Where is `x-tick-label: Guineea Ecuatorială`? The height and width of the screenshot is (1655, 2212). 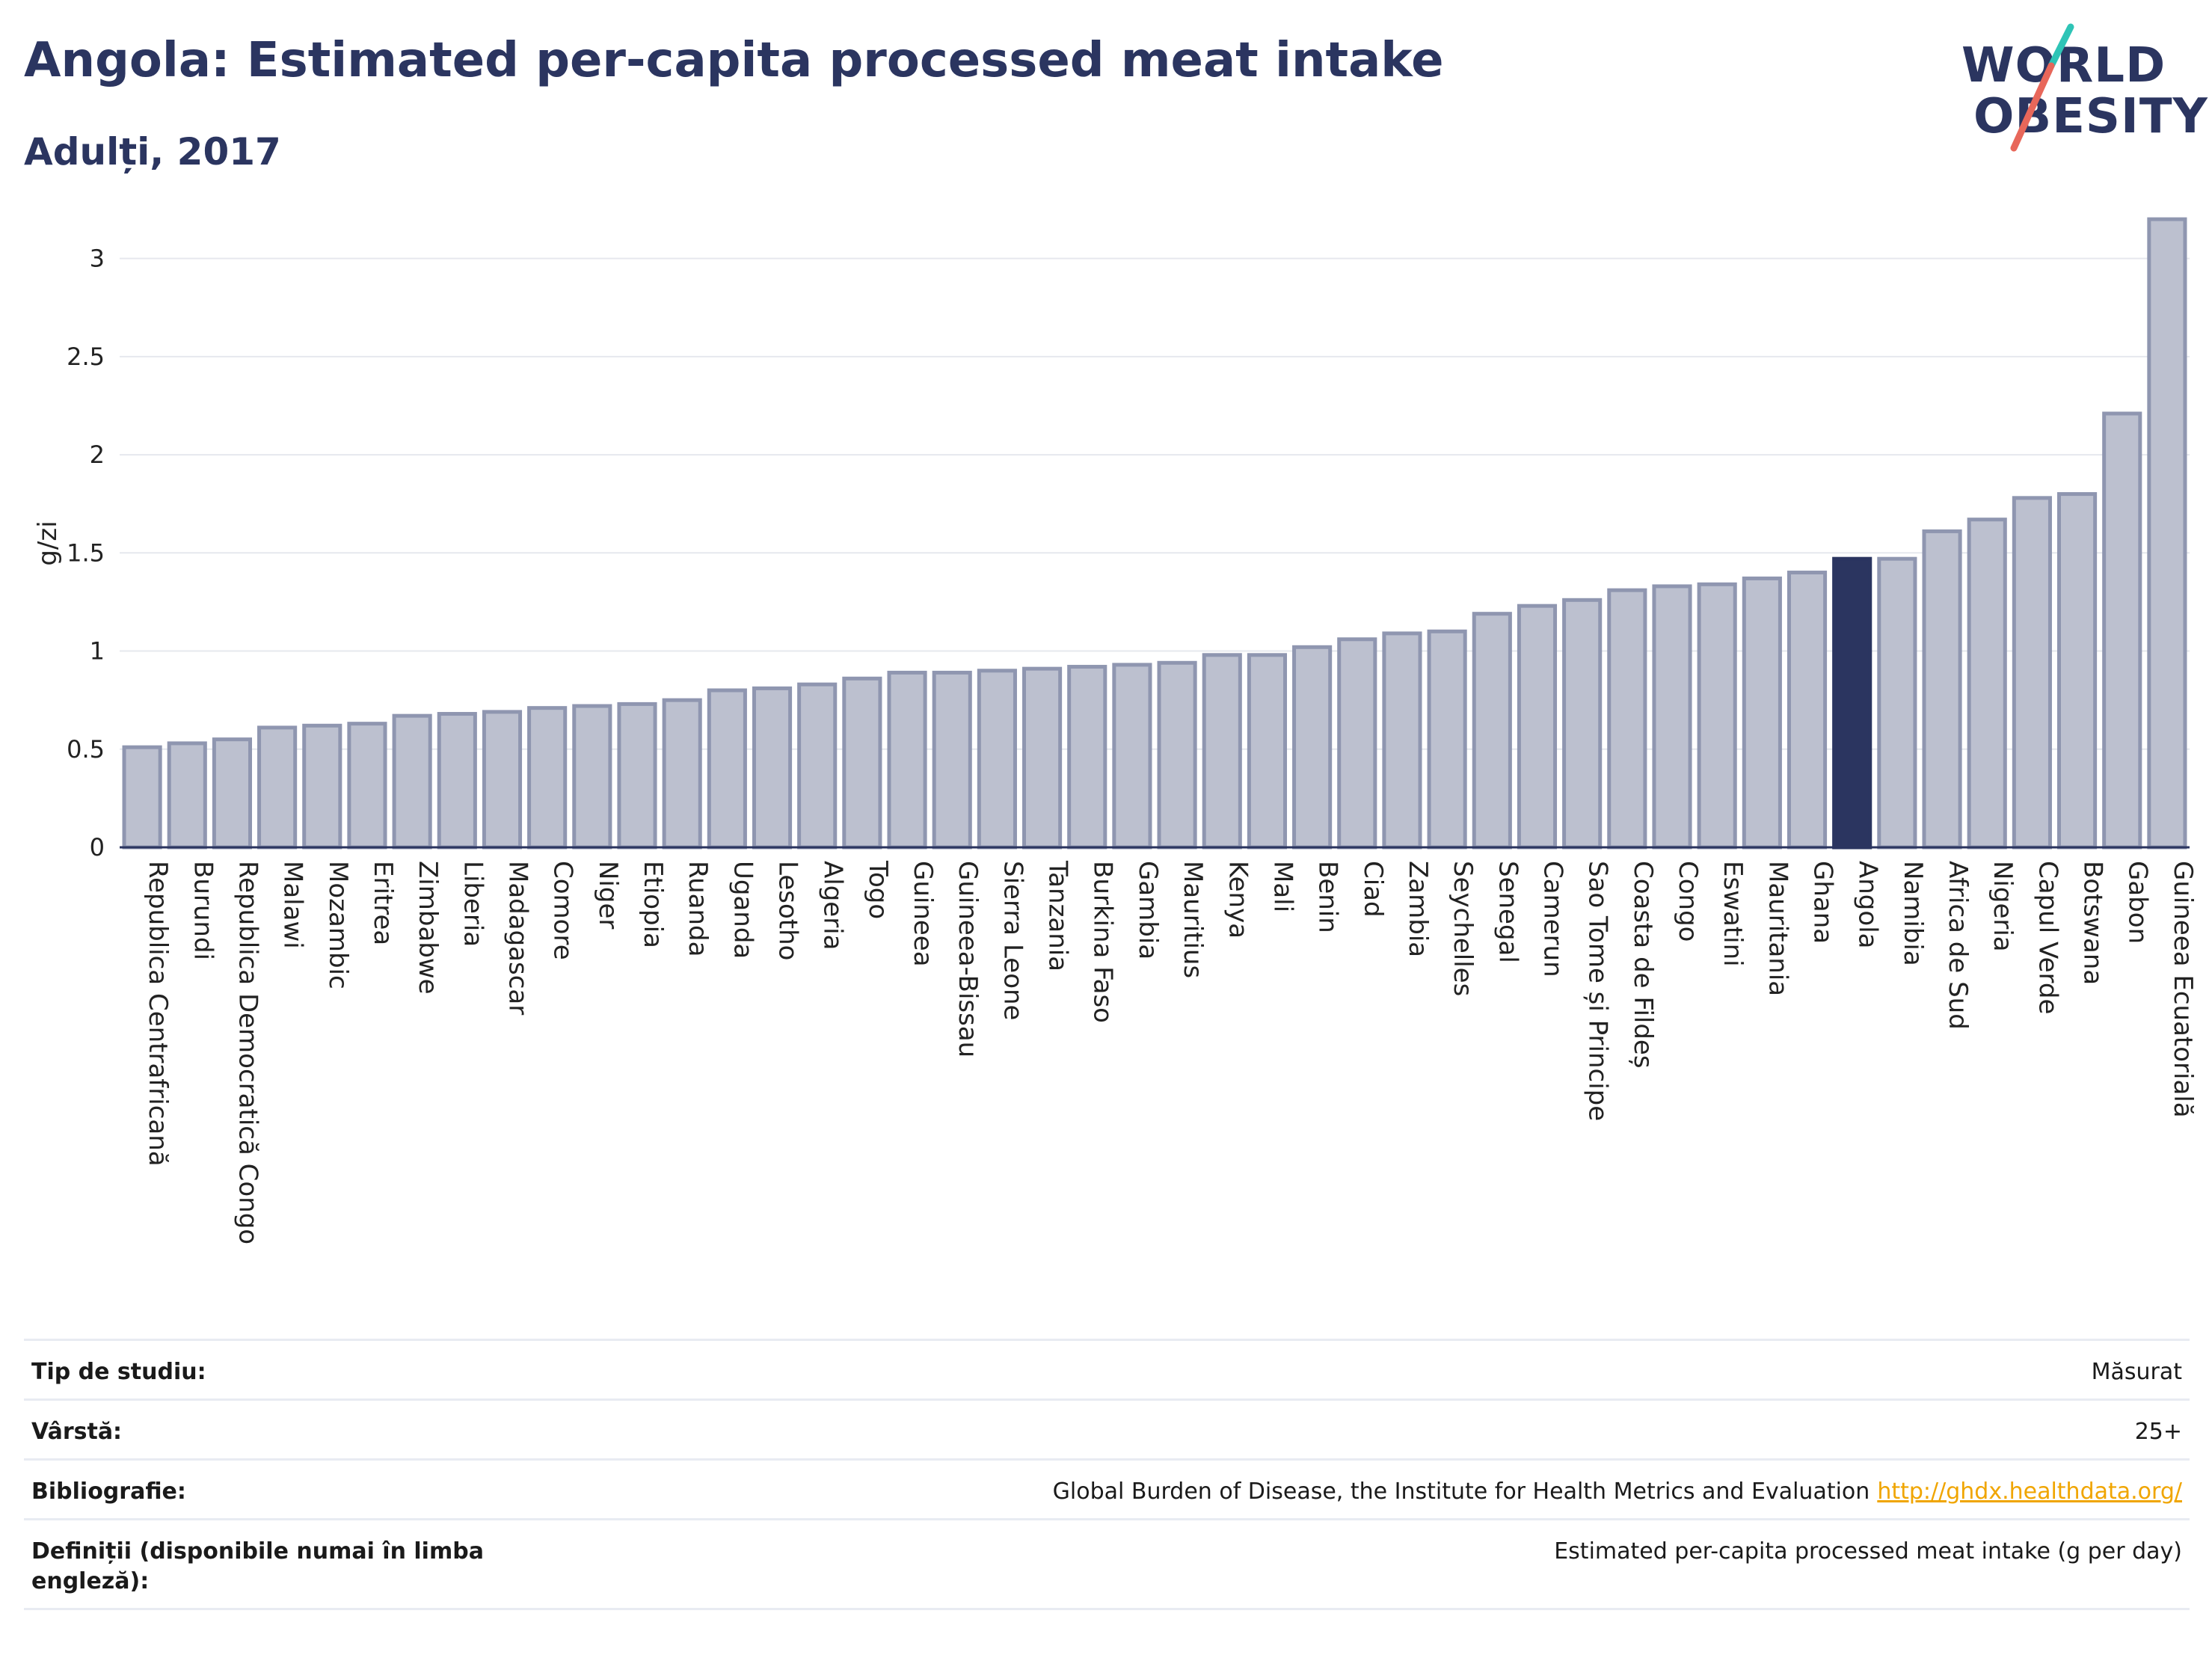
x-tick-label: Guineea Ecuatorială is located at coordinates (2183, 989).